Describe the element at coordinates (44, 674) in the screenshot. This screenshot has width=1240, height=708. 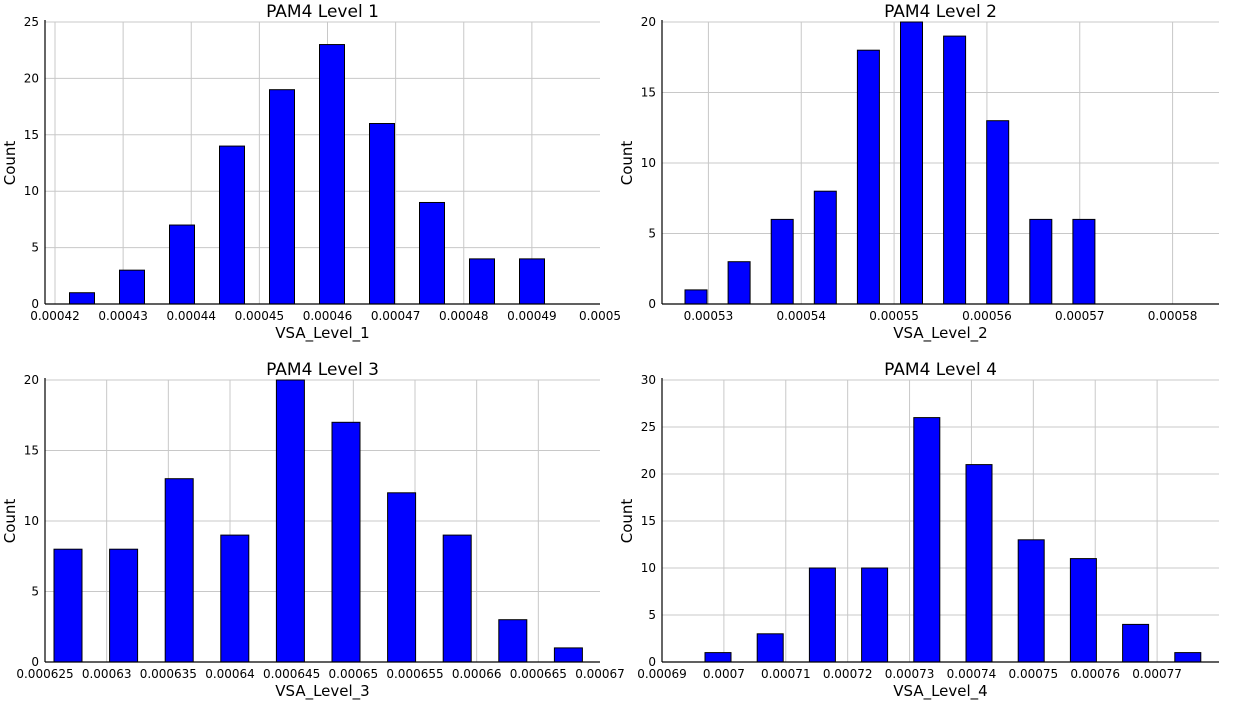
I see `x-tick-label: 0.000625` at that location.